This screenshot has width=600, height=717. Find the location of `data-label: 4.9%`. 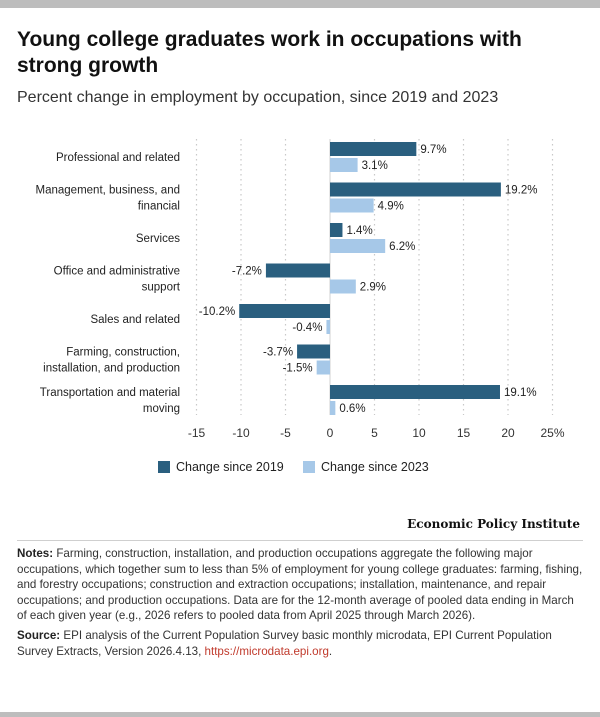

data-label: 4.9% is located at coordinates (391, 207).